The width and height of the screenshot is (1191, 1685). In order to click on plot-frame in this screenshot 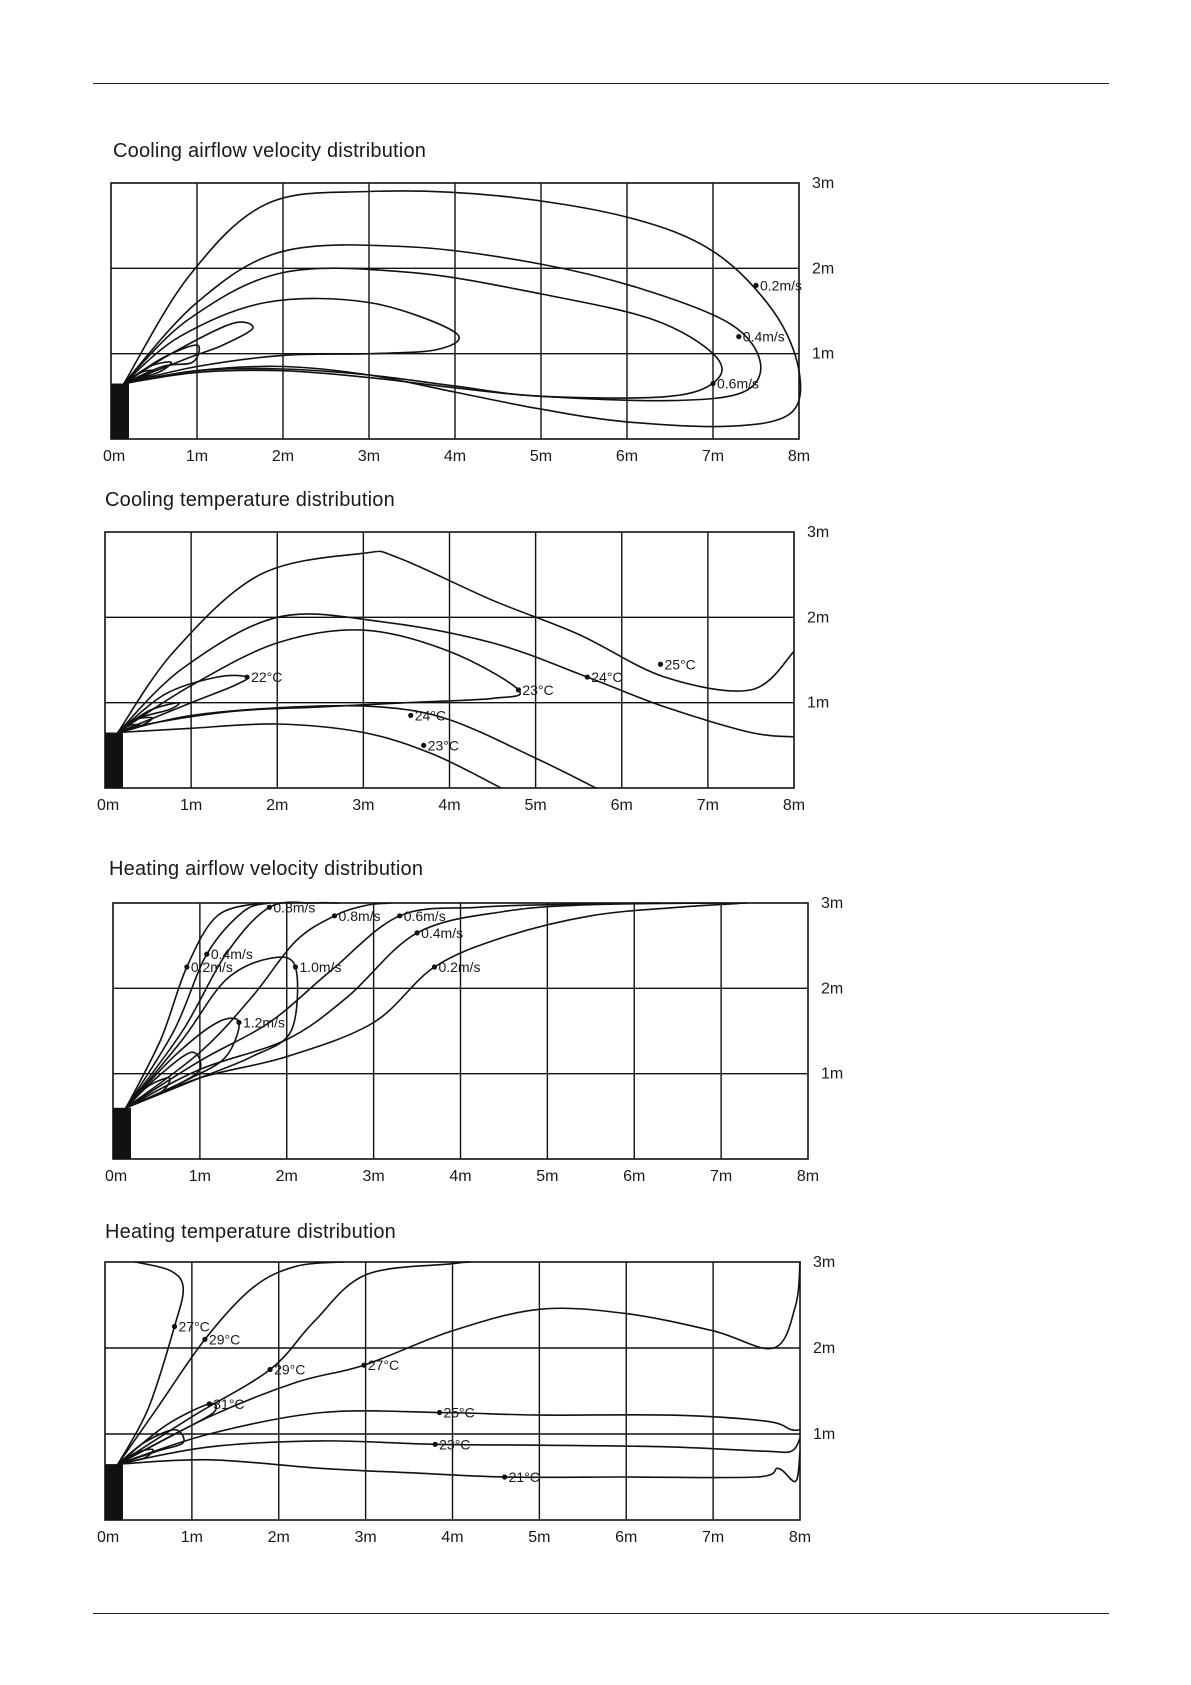, I will do `click(452, 1391)`.